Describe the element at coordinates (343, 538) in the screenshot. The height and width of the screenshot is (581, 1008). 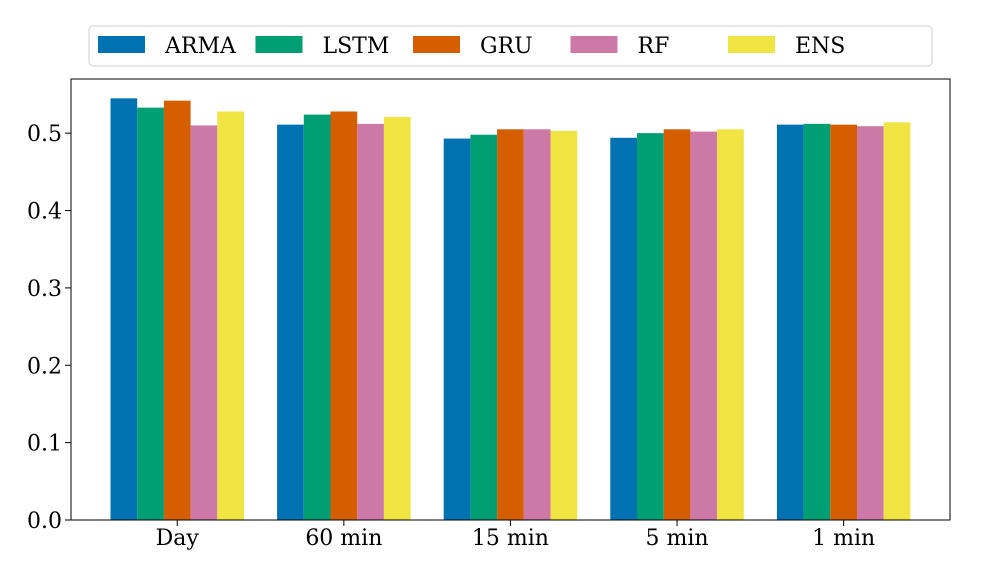
I see `x-tick-label: 60 min` at that location.